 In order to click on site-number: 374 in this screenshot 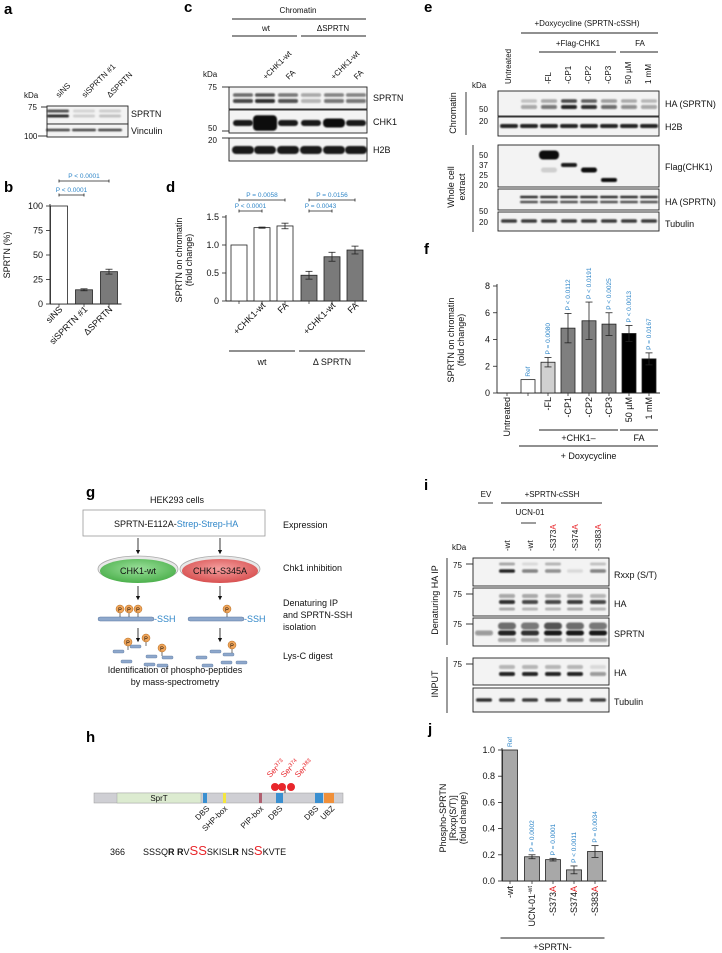, I will do `click(293, 763)`.